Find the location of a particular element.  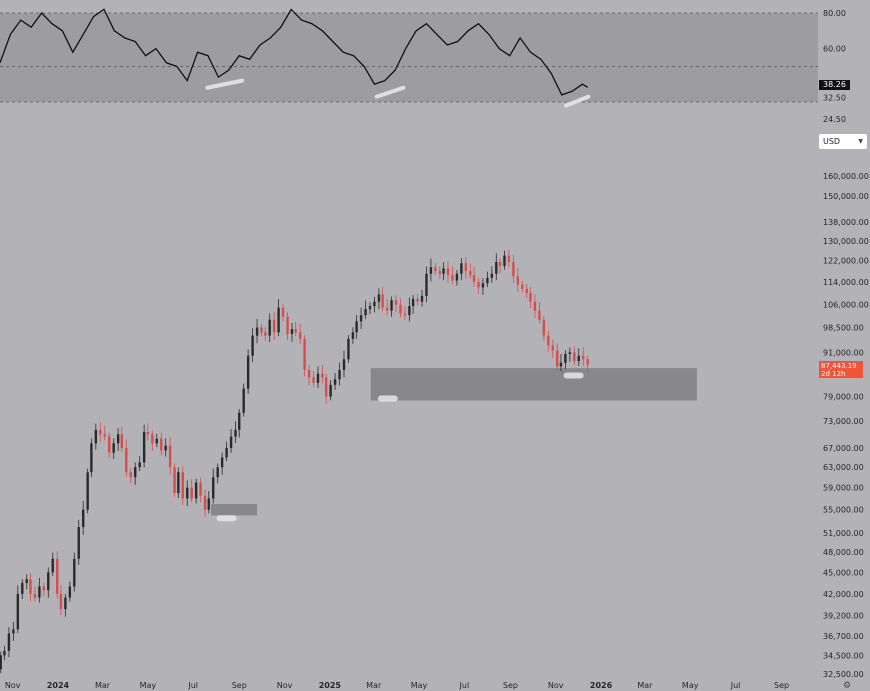

price-axis-tick: 42,000.00 is located at coordinates (843, 594).